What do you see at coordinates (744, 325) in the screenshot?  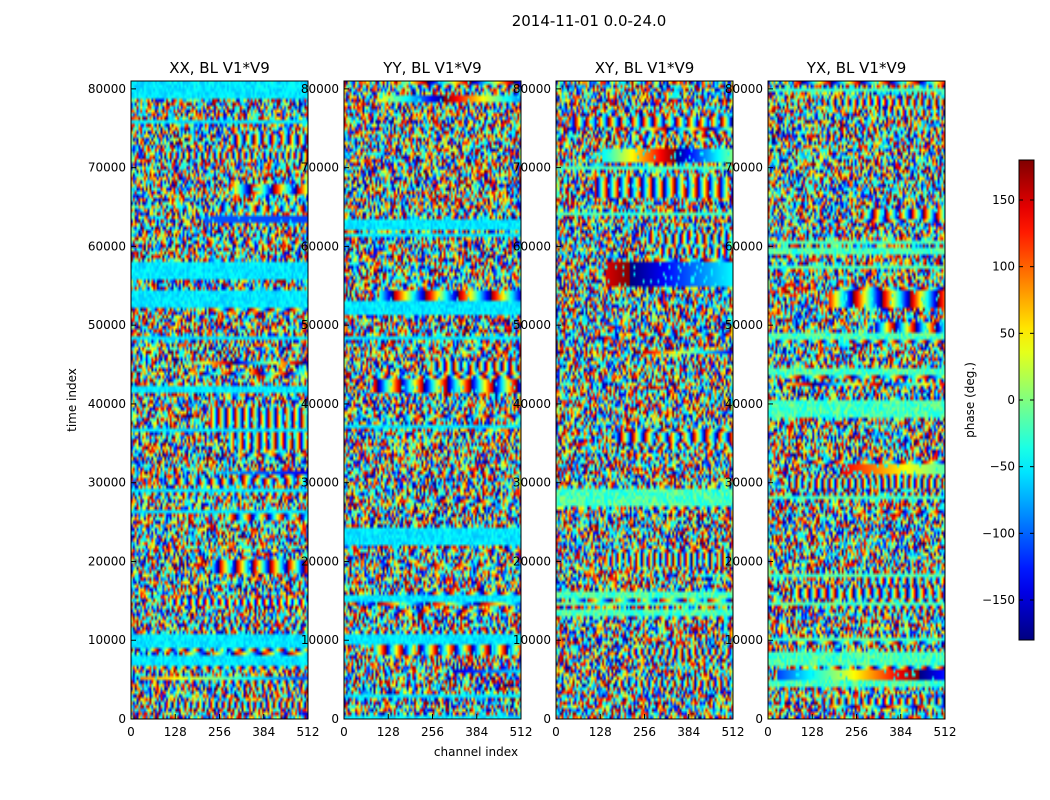 I see `panel-yx-y-tick-label-50000: 50000` at bounding box center [744, 325].